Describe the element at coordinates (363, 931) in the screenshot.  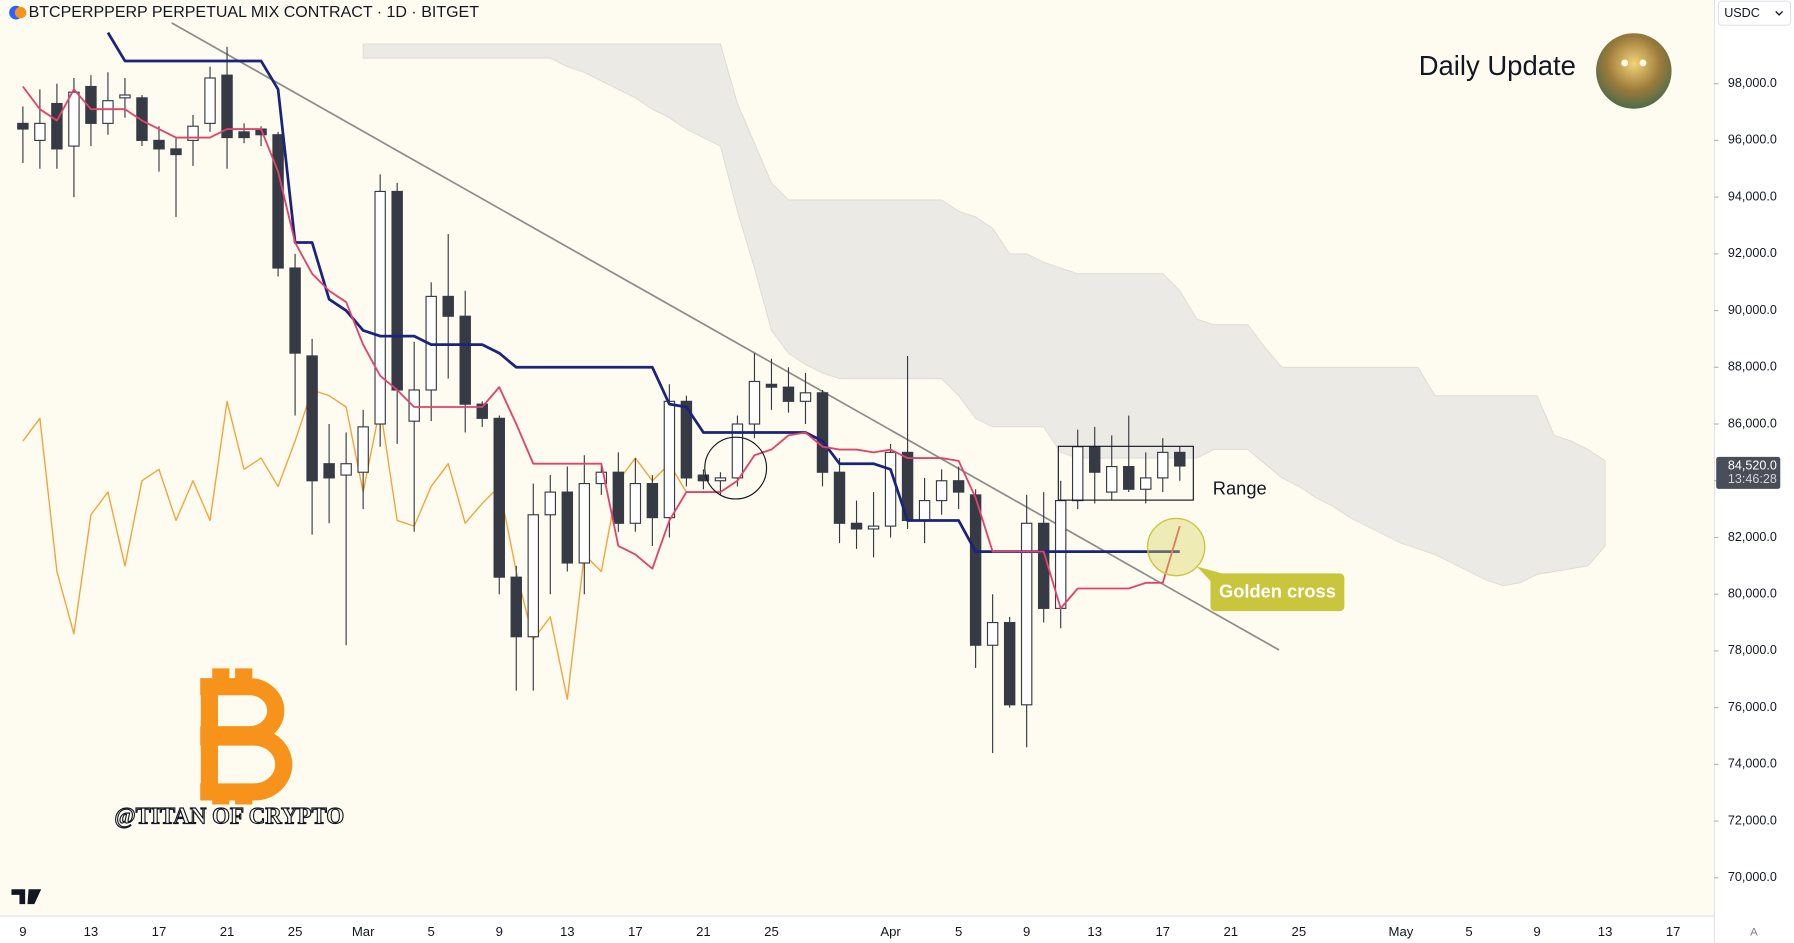
I see `x-tick-label: Mar` at that location.